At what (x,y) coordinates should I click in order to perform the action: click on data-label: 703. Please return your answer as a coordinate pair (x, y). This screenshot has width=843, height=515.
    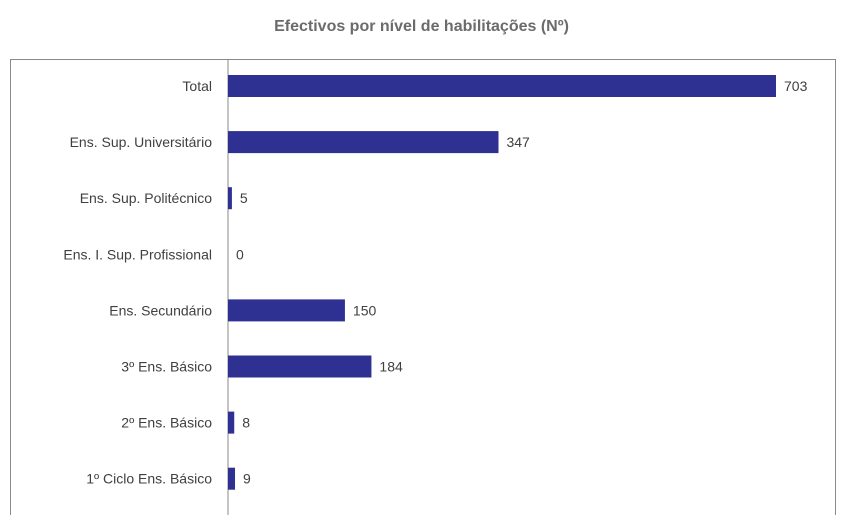
    Looking at the image, I should click on (796, 86).